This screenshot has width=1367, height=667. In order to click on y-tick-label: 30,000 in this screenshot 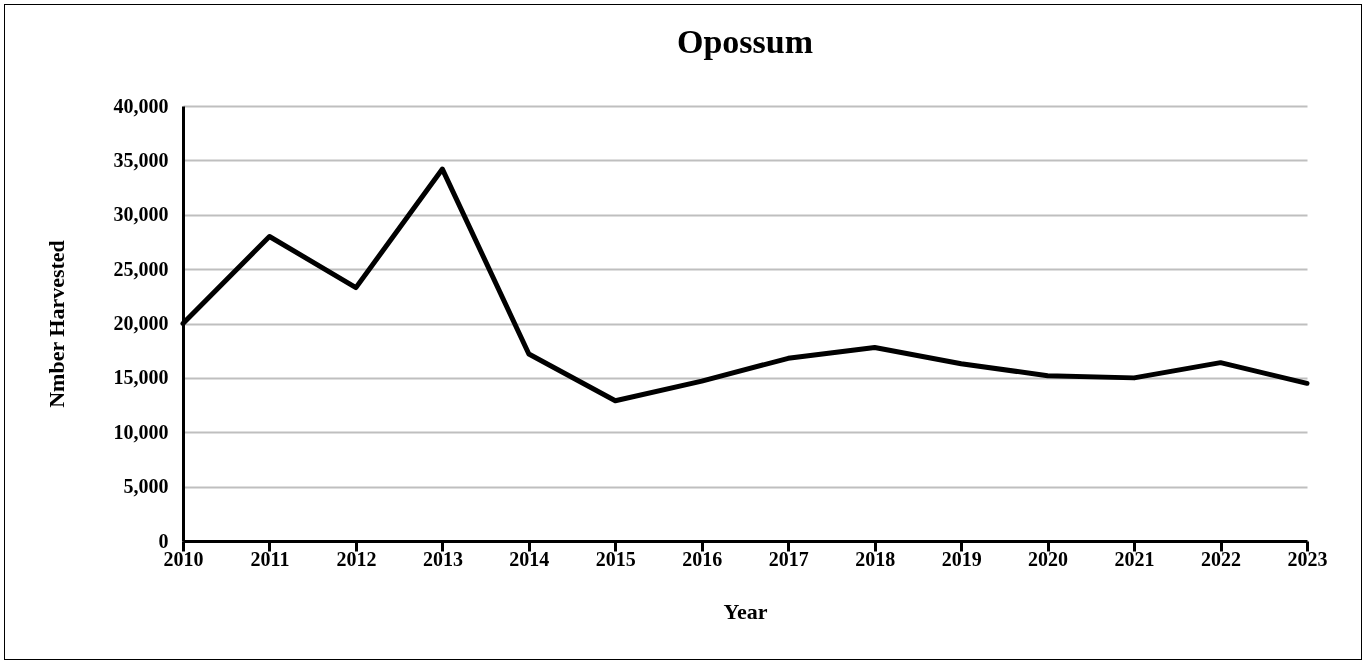, I will do `click(141, 214)`.